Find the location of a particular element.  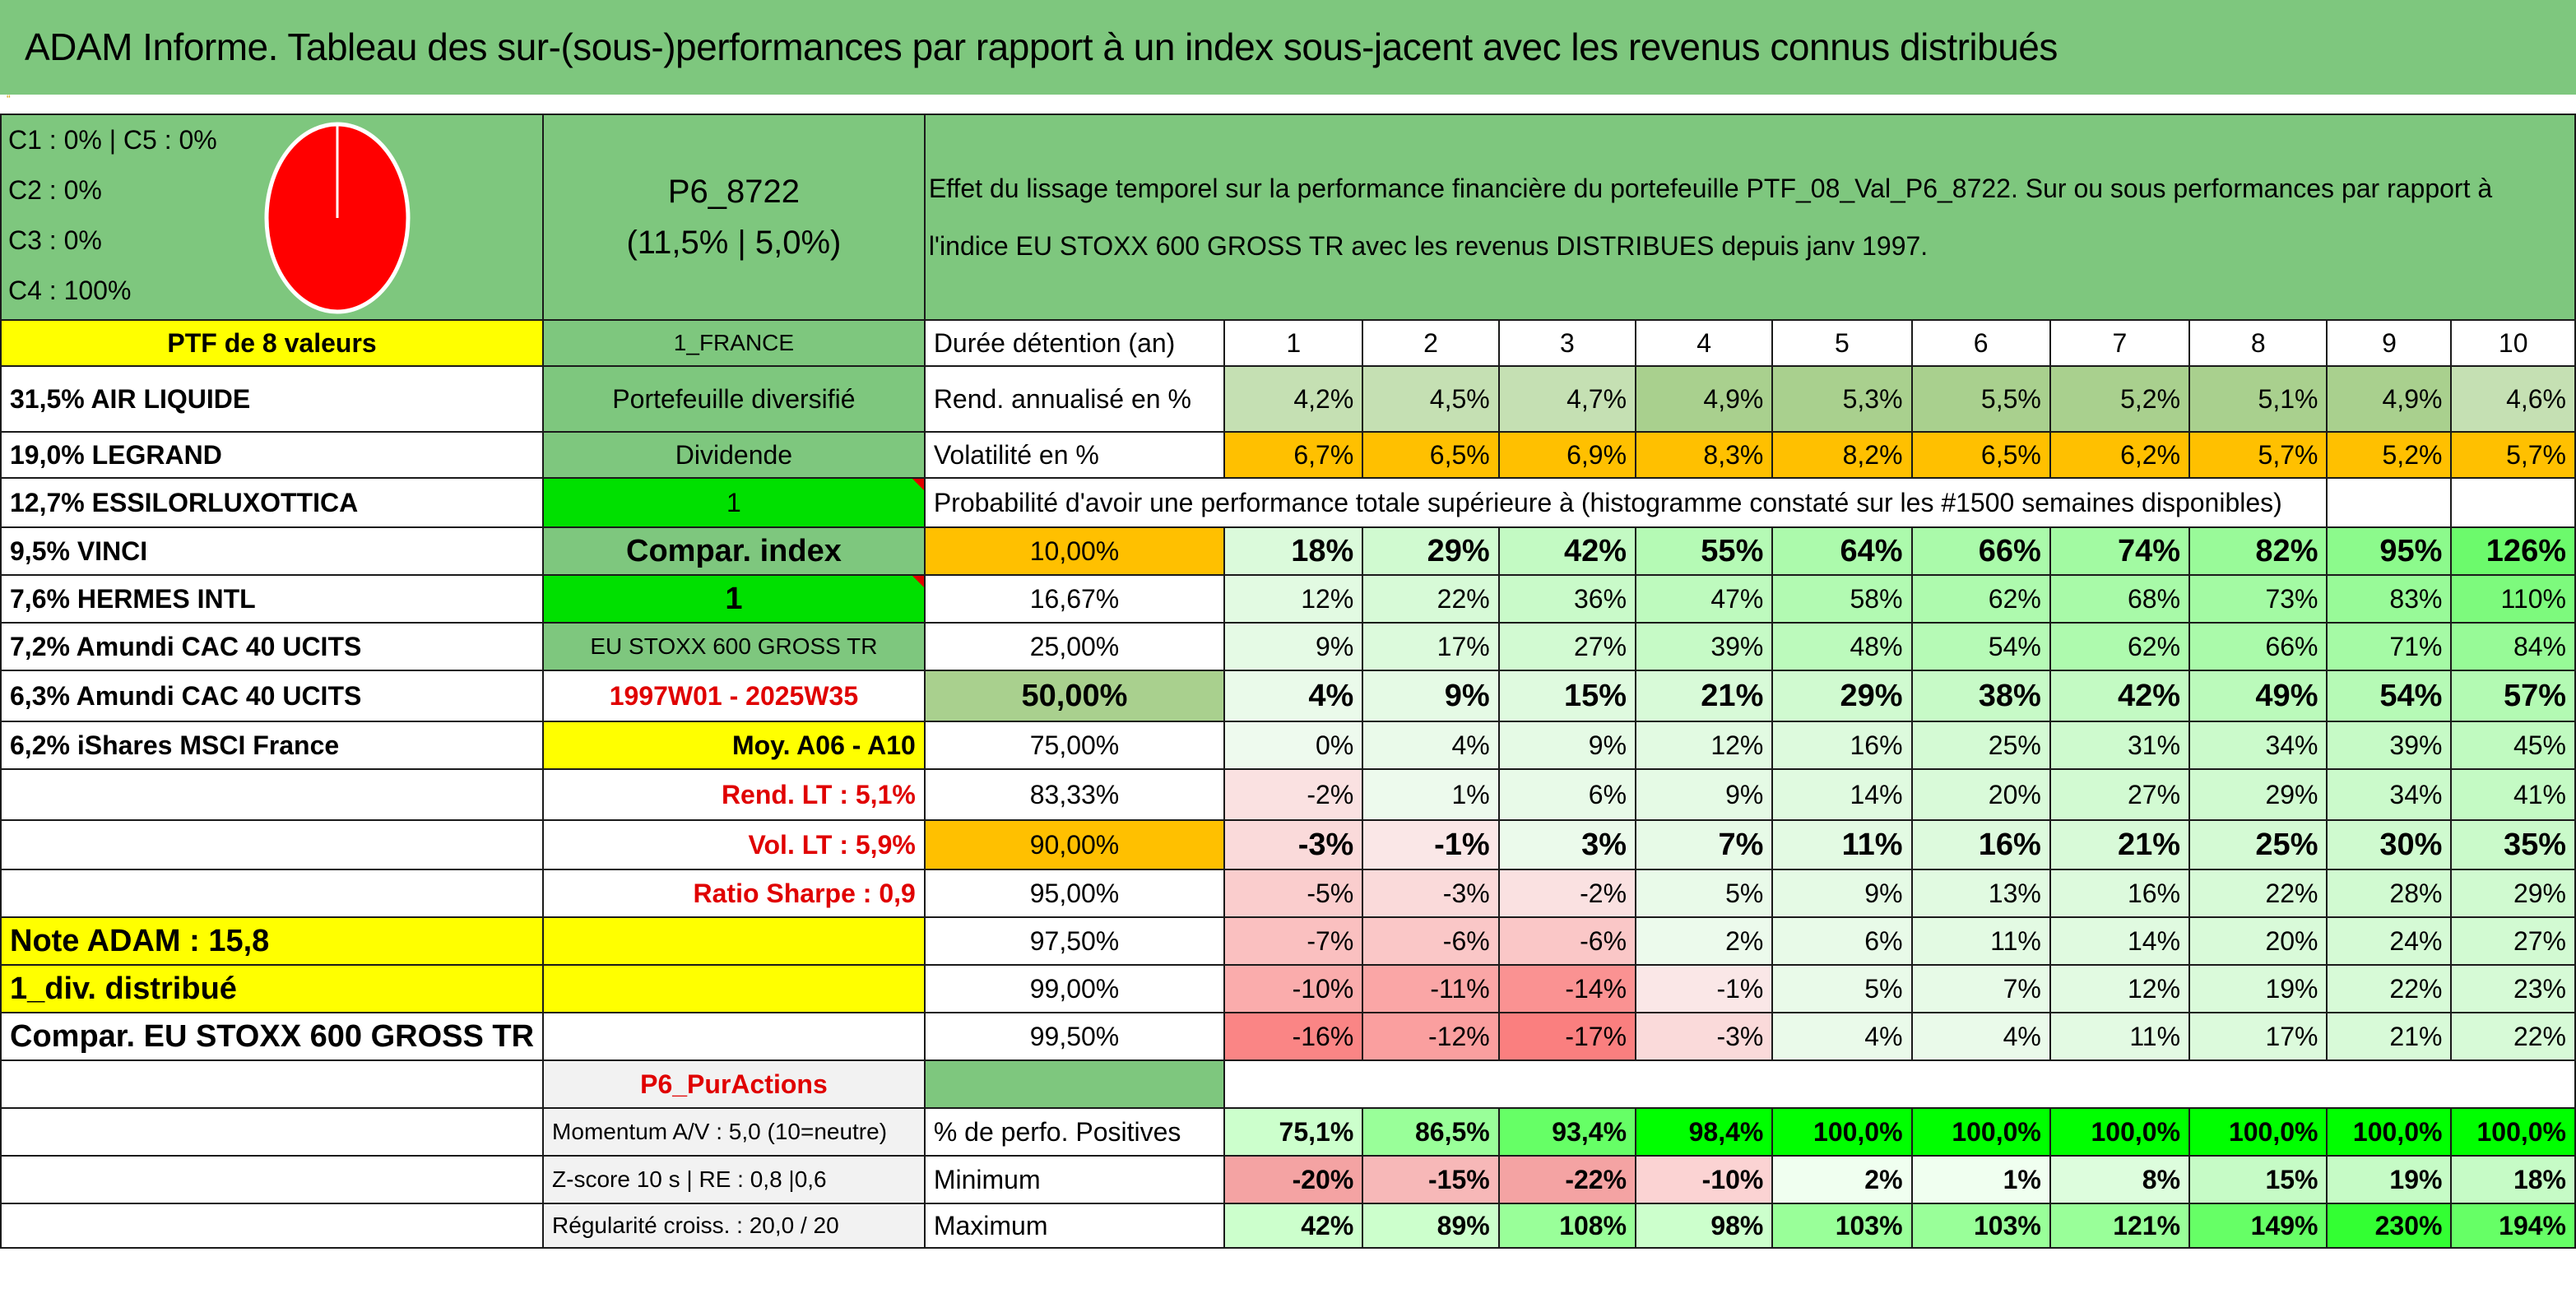

probability-level: 83,33% is located at coordinates (1074, 794).